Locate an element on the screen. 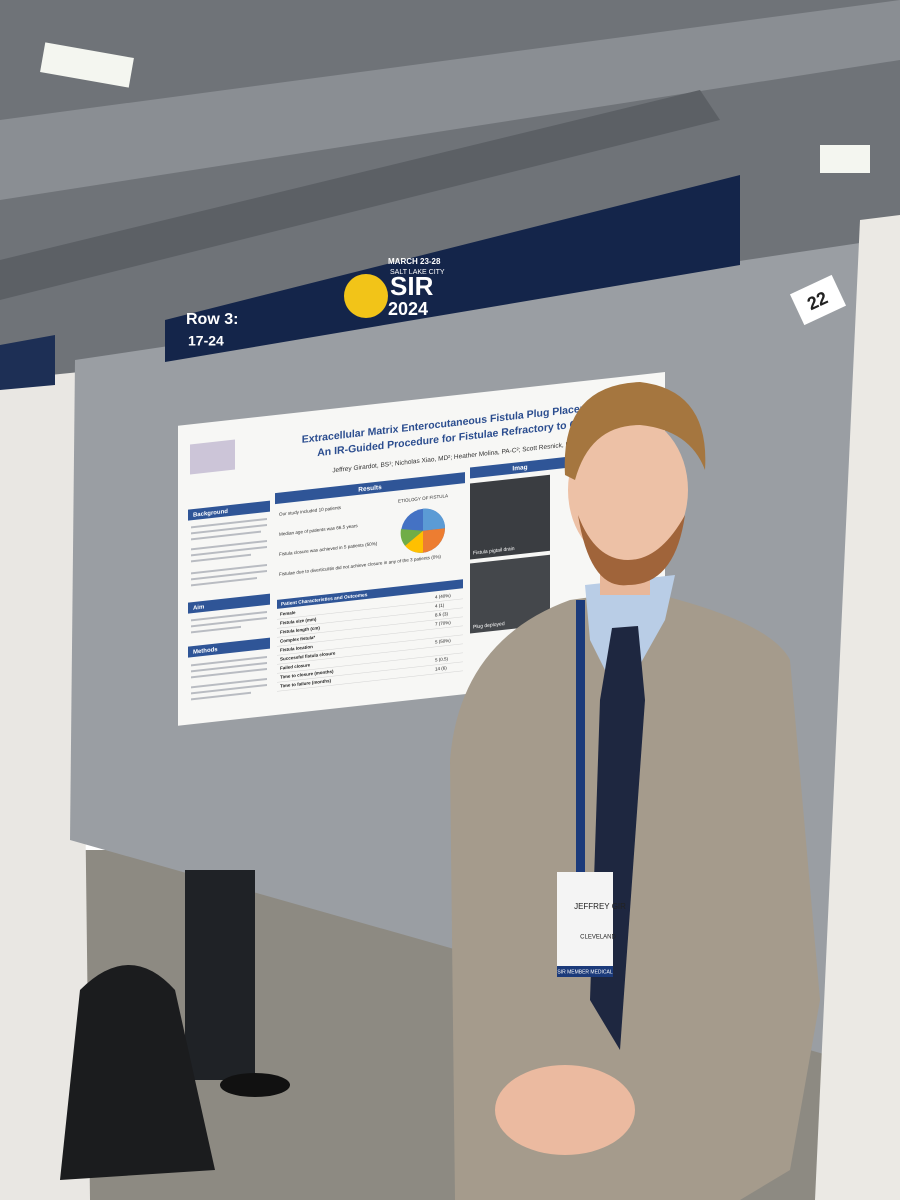 The height and width of the screenshot is (1200, 900). banner-logo: SIR is located at coordinates (412, 286).